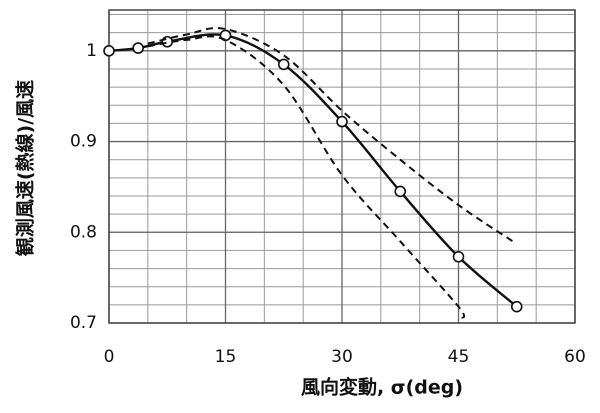 The image size is (600, 413). What do you see at coordinates (226, 357) in the screenshot?
I see `x-tick-label: 15` at bounding box center [226, 357].